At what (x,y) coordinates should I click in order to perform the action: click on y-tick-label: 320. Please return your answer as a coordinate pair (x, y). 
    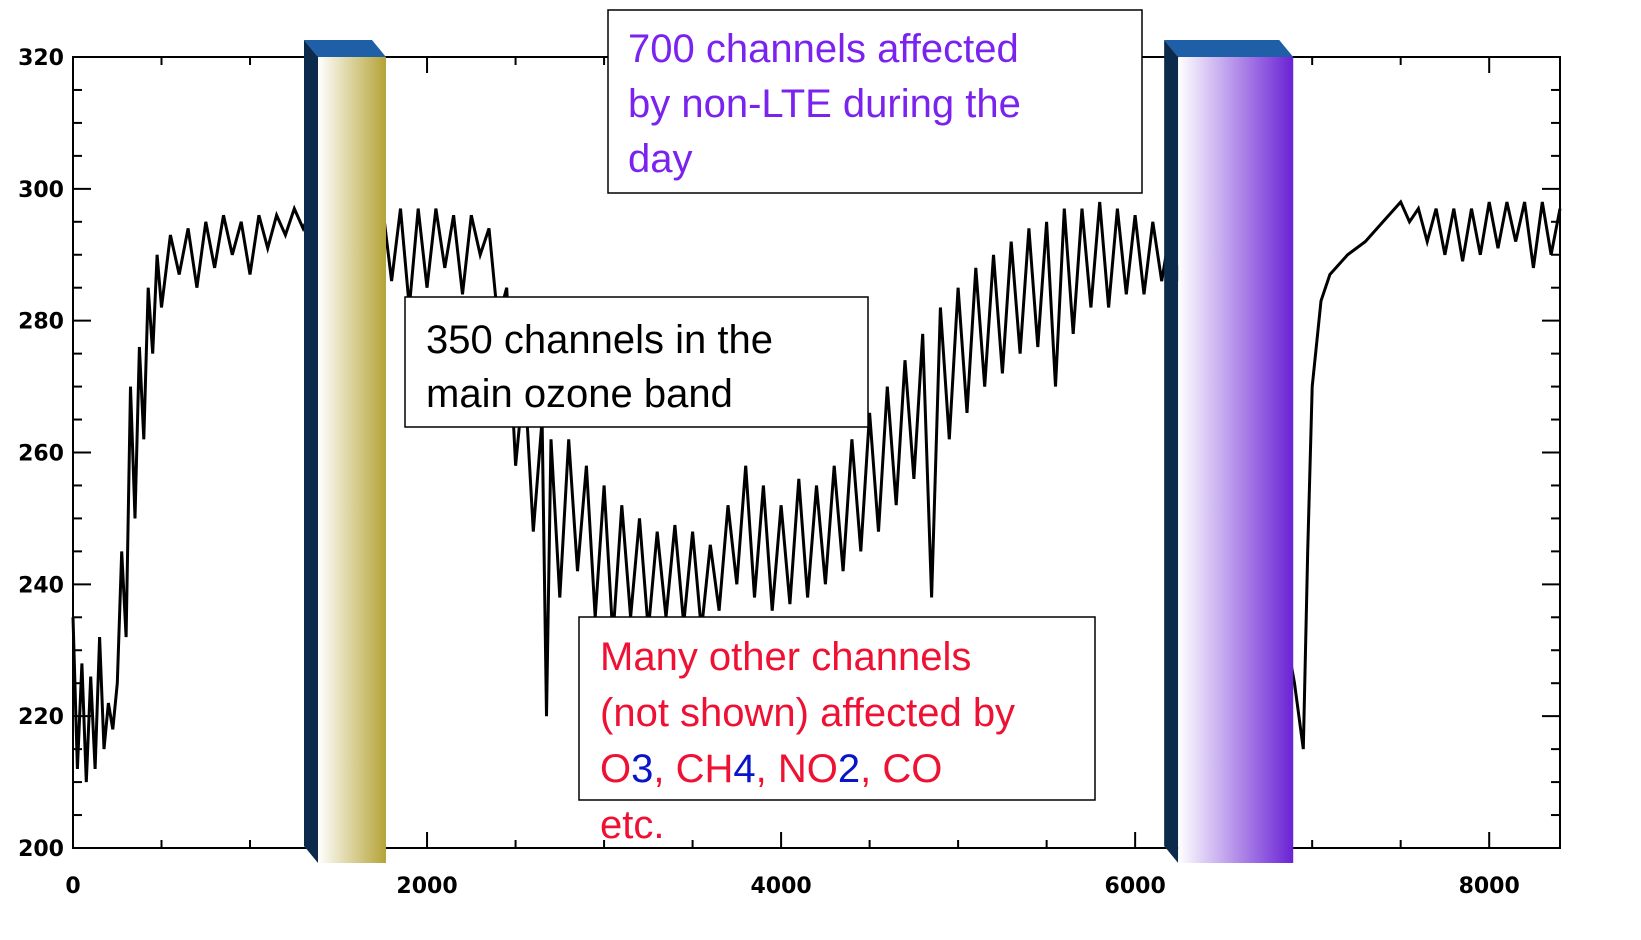
    Looking at the image, I should click on (41, 58).